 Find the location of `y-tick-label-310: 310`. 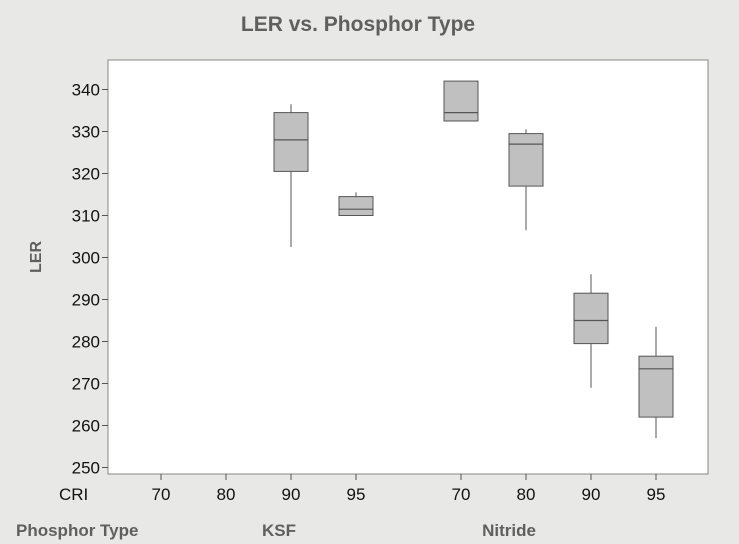

y-tick-label-310: 310 is located at coordinates (86, 216).